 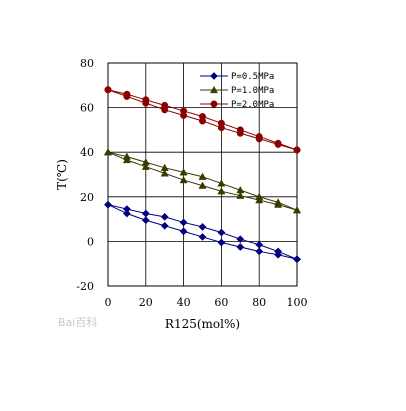 I want to click on y-tick-label: 80, so click(x=87, y=63).